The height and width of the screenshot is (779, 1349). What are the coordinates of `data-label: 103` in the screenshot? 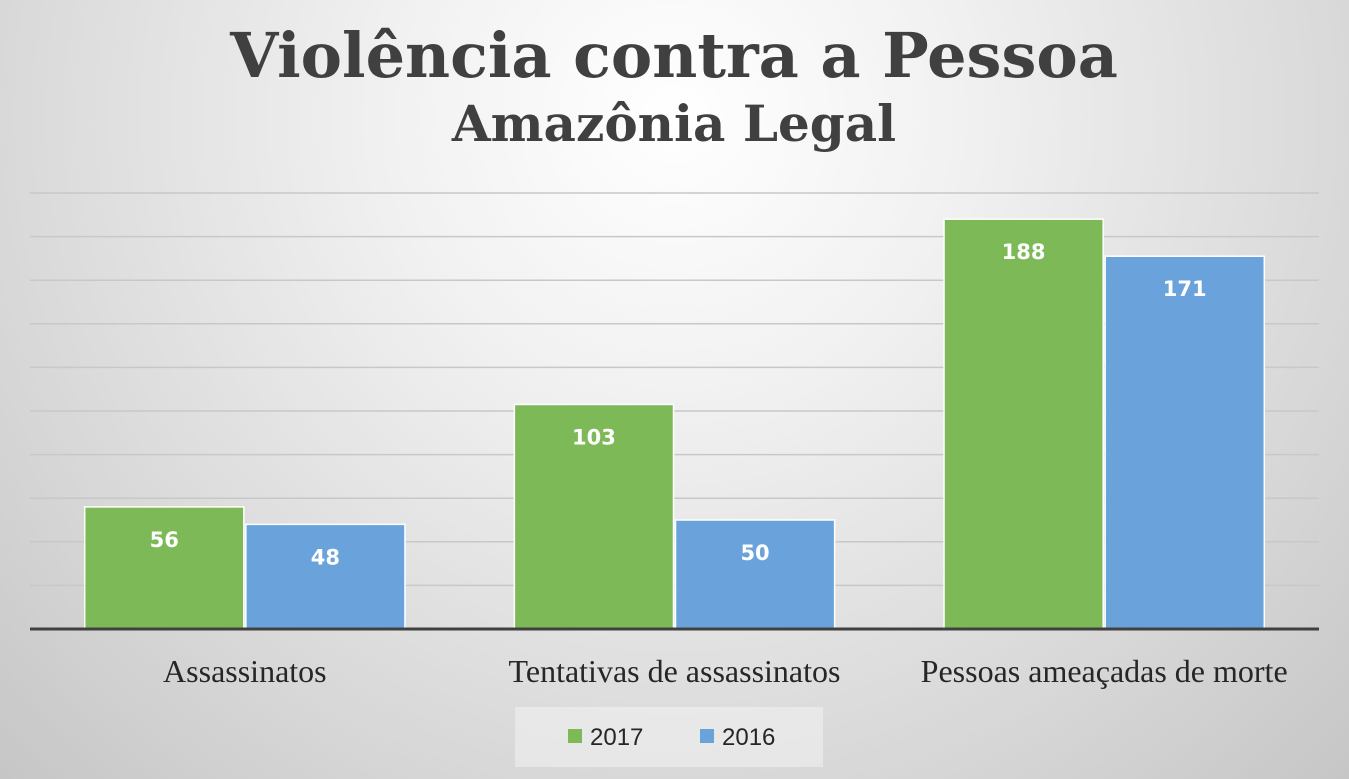 It's located at (594, 437).